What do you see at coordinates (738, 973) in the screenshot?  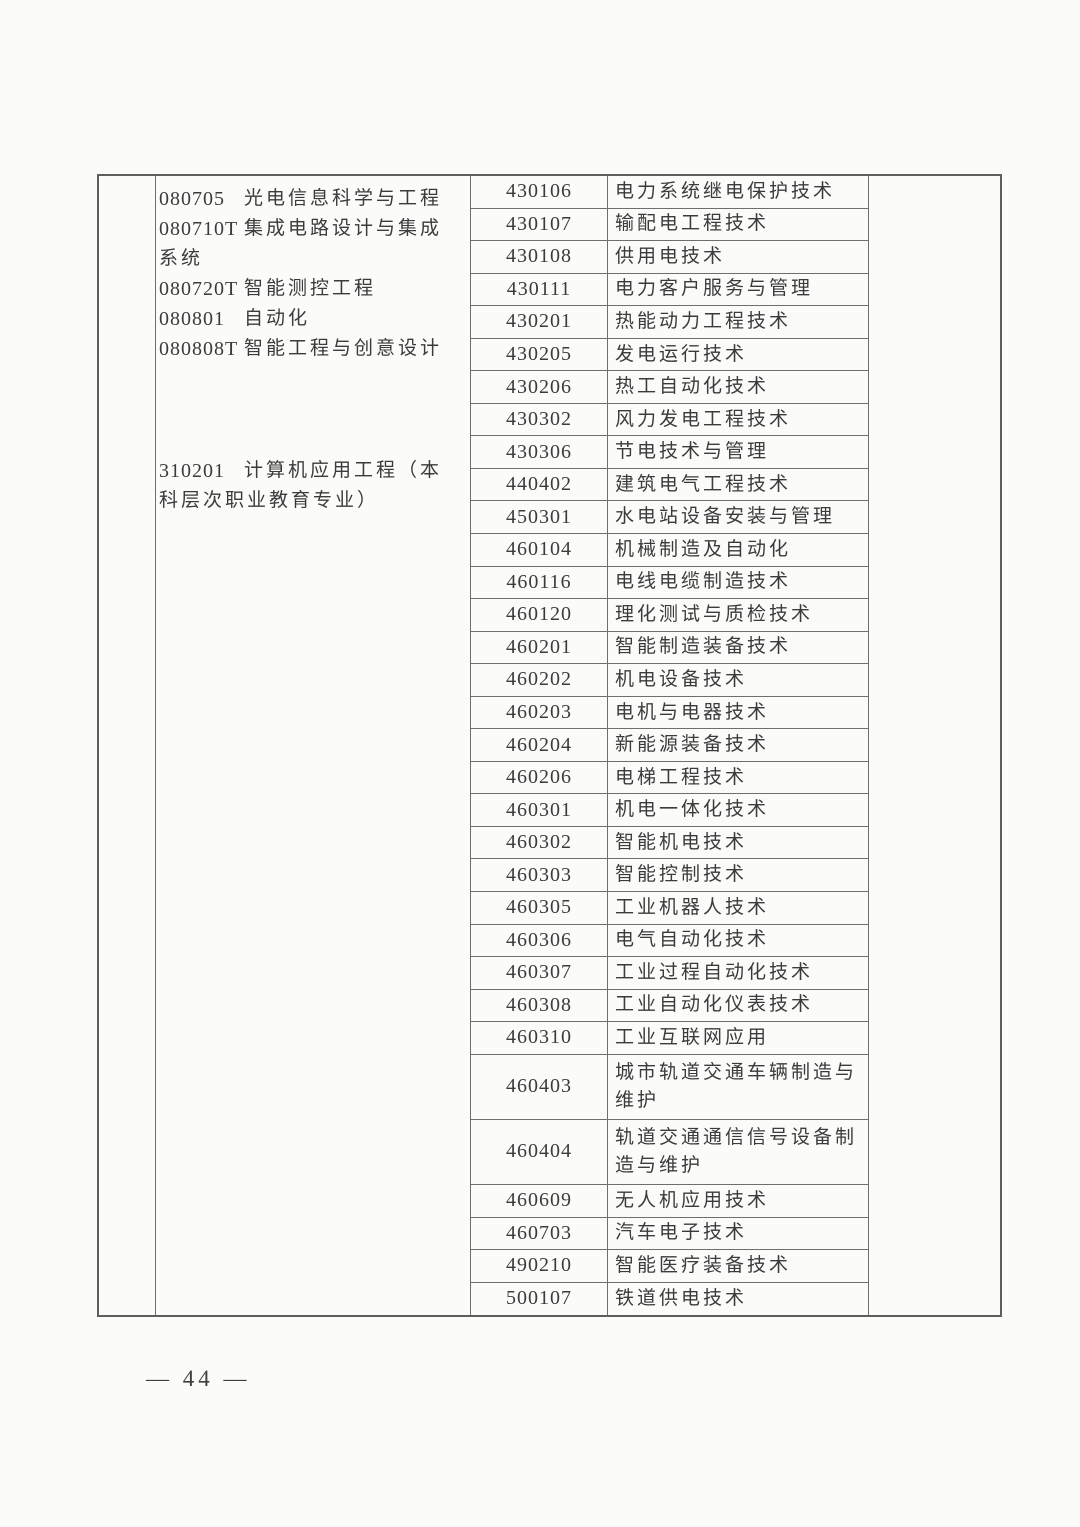 I see `row-major-name-cell: 工业过程自动化技术` at bounding box center [738, 973].